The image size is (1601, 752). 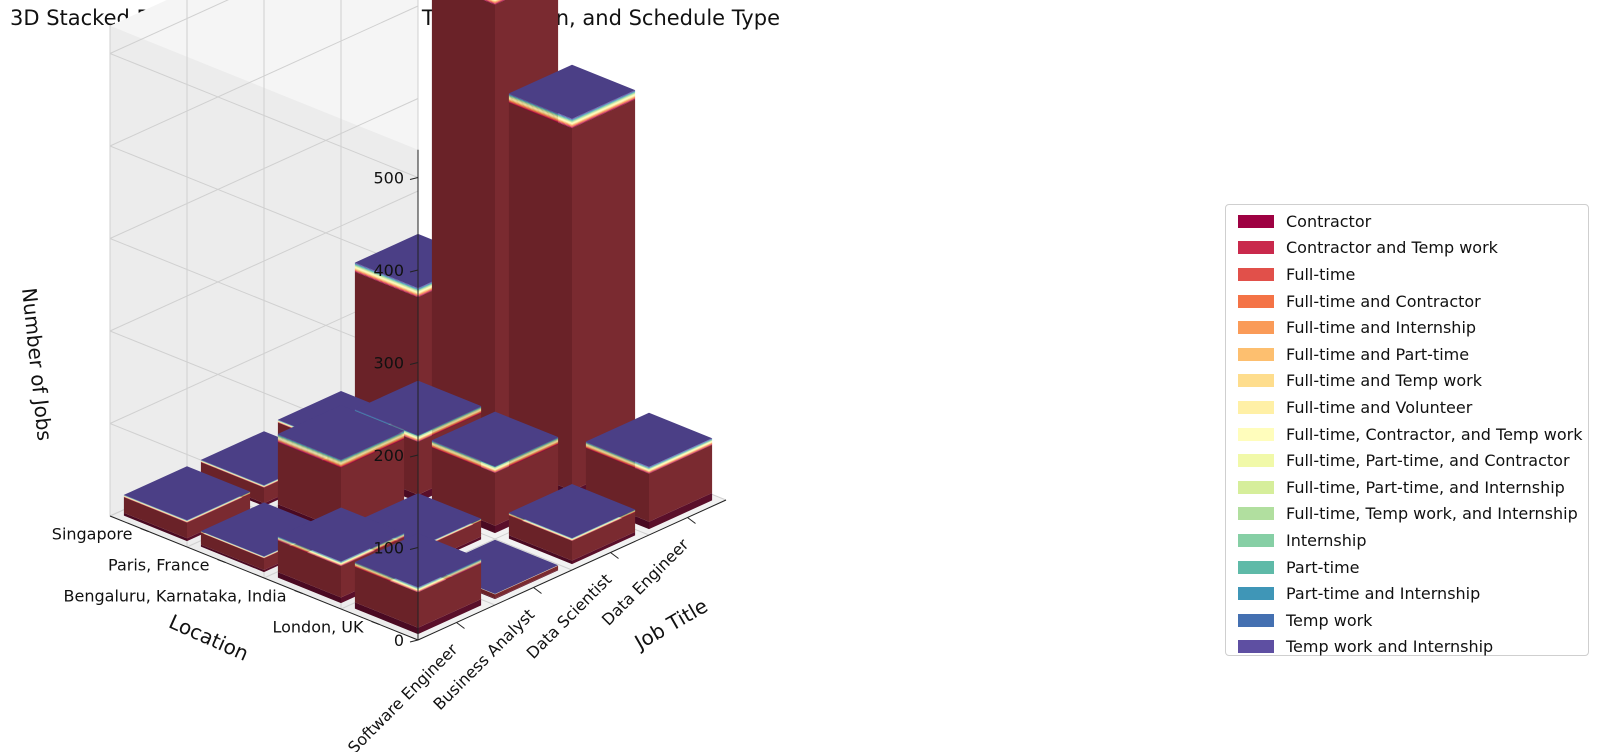 What do you see at coordinates (1321, 274) in the screenshot?
I see `legend-label: Full-time` at bounding box center [1321, 274].